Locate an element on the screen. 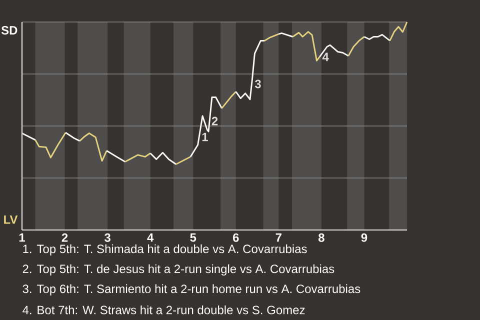 The height and width of the screenshot is (320, 480). annotation: 2 is located at coordinates (215, 121).